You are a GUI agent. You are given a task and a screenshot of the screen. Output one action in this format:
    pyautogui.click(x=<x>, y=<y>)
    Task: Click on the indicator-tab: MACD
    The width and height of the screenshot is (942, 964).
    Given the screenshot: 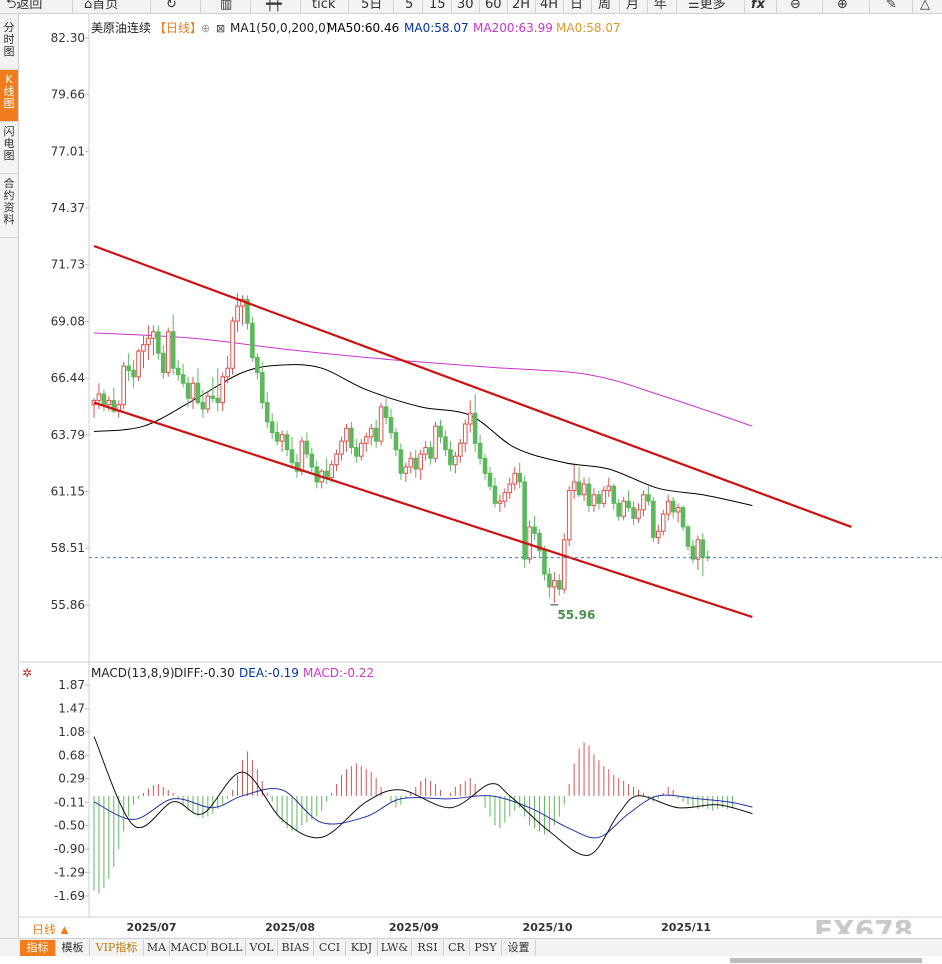 What is the action you would take?
    pyautogui.click(x=189, y=948)
    